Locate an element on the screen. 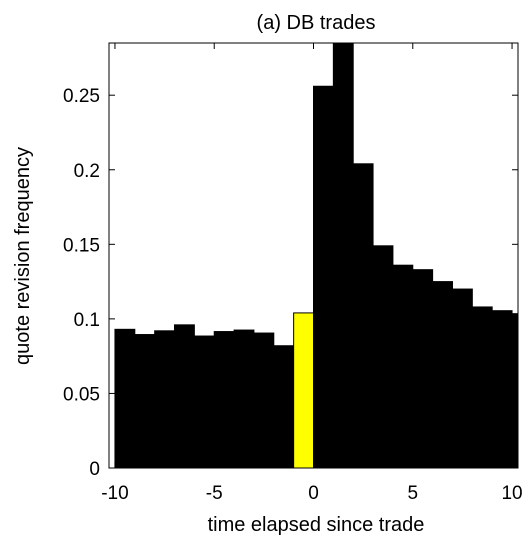 Image resolution: width=527 pixels, height=543 pixels. x-tick-label: -10 is located at coordinates (114, 493).